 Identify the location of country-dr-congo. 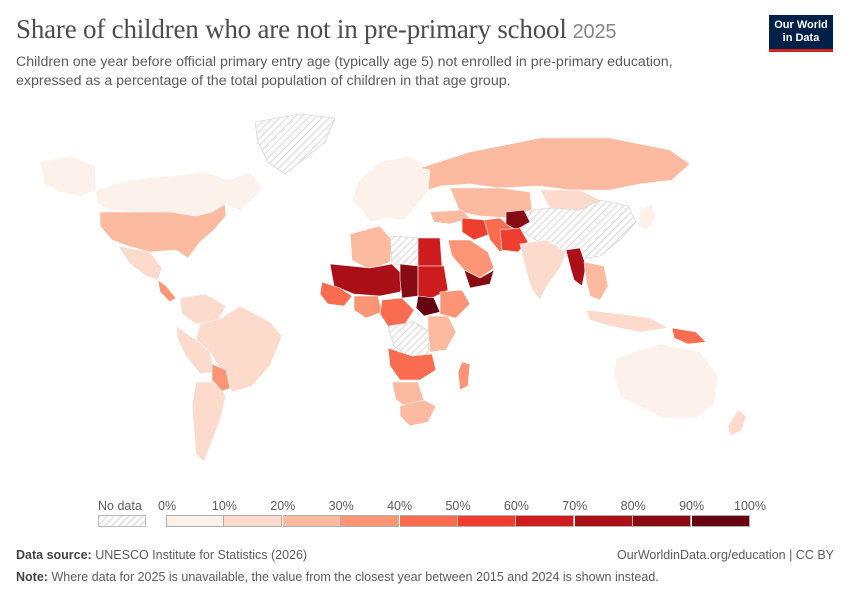
(409, 340).